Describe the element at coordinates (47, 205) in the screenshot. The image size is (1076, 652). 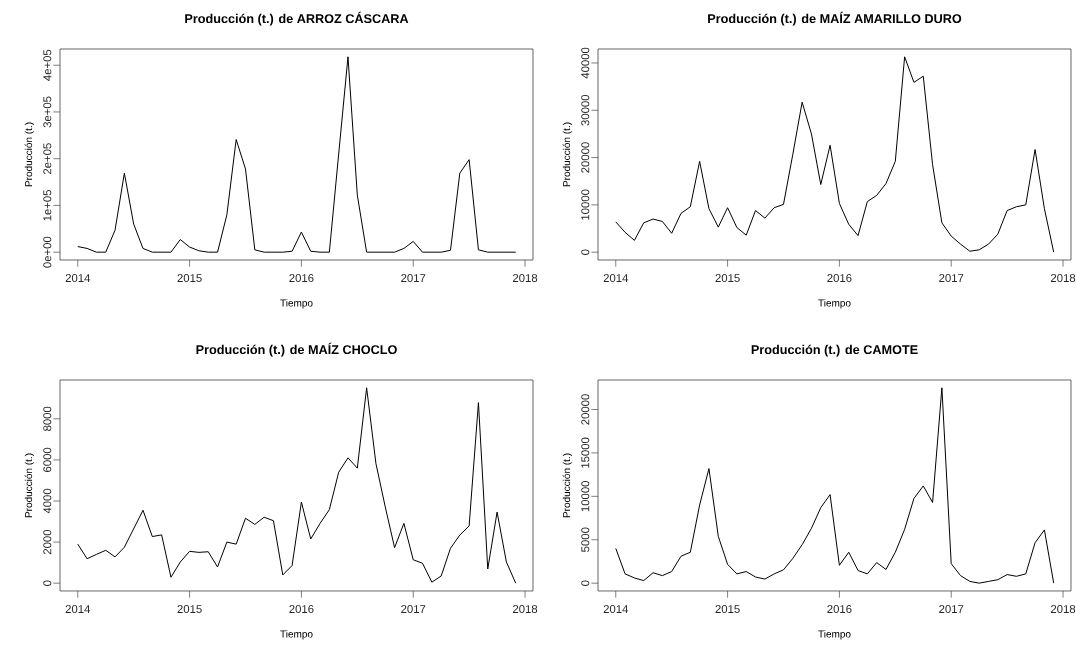
I see `y-tick-label: 1e+05` at that location.